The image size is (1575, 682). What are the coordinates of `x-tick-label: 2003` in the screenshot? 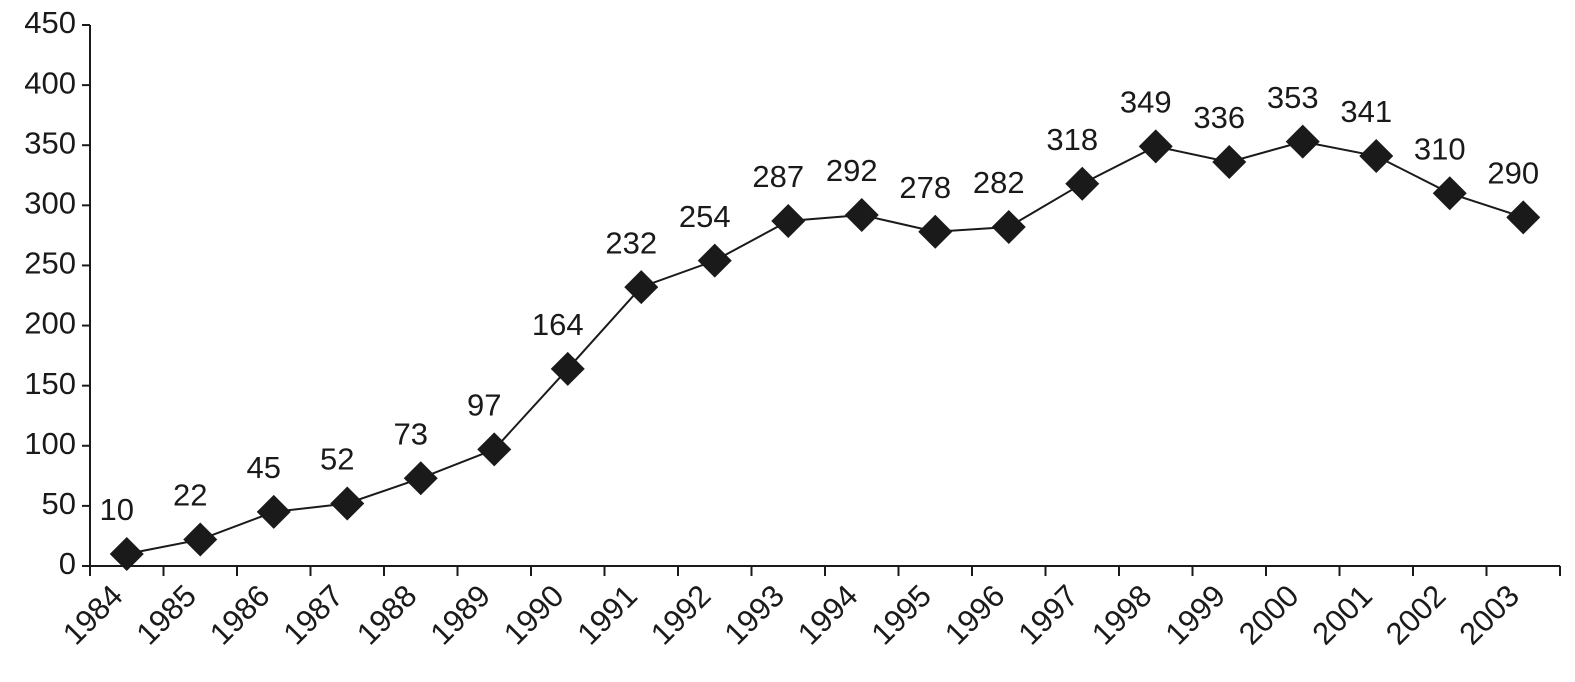 It's located at (1489, 615).